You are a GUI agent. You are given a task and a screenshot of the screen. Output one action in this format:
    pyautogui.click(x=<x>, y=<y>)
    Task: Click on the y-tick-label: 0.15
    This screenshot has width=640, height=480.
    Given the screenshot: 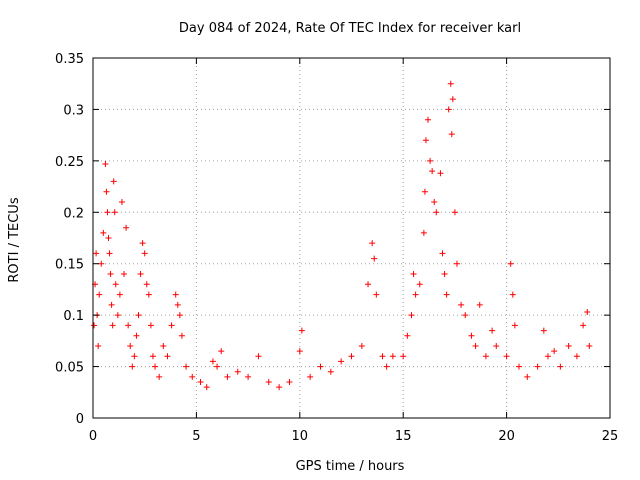 What is the action you would take?
    pyautogui.click(x=69, y=265)
    